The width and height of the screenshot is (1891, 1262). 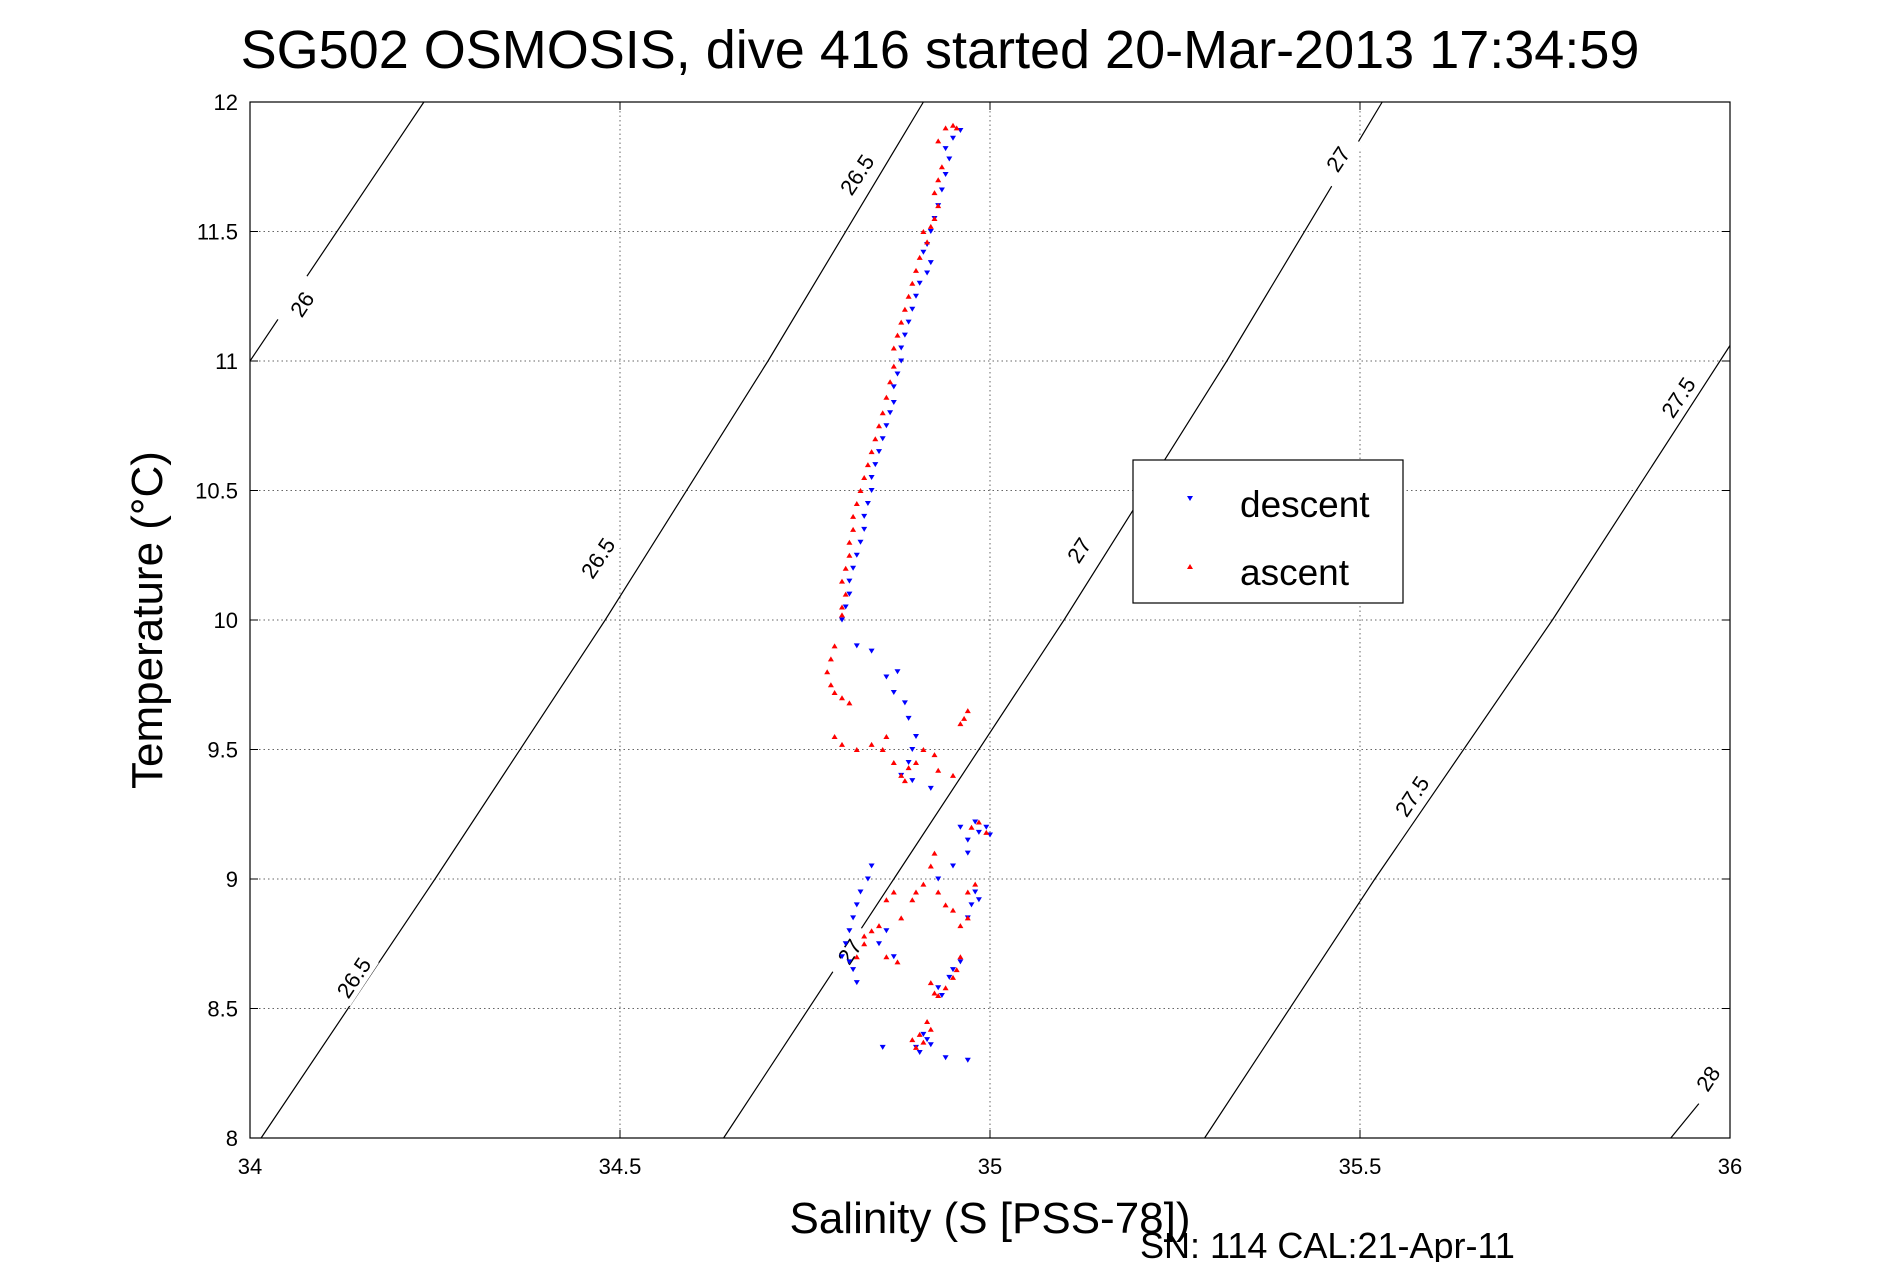 What do you see at coordinates (1327, 1243) in the screenshot?
I see `footer-serial-calibration: SN: 114 CAL:21-Apr-11` at bounding box center [1327, 1243].